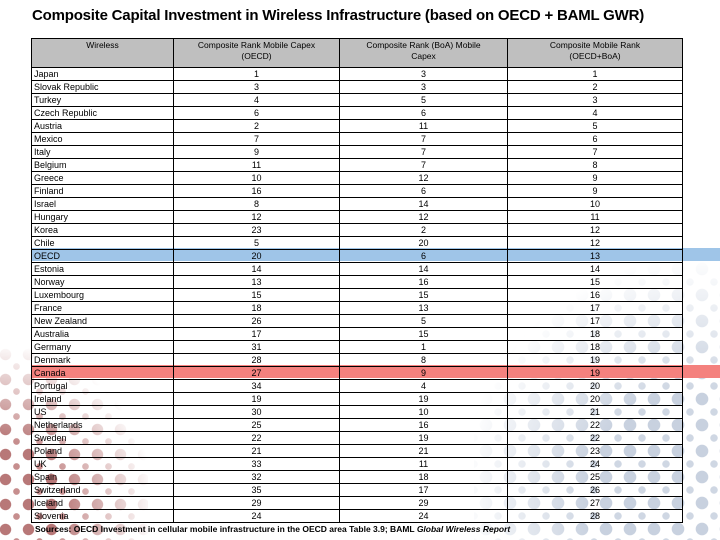  What do you see at coordinates (257, 87) in the screenshot?
I see `rank-cell: 3` at bounding box center [257, 87].